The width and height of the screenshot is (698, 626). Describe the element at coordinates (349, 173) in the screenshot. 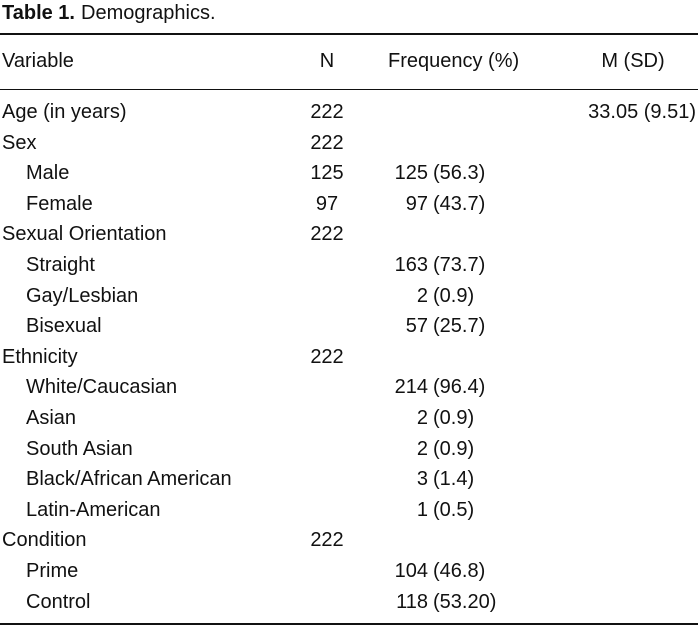

I see `table-row: Male 125 125 (56.3)` at that location.